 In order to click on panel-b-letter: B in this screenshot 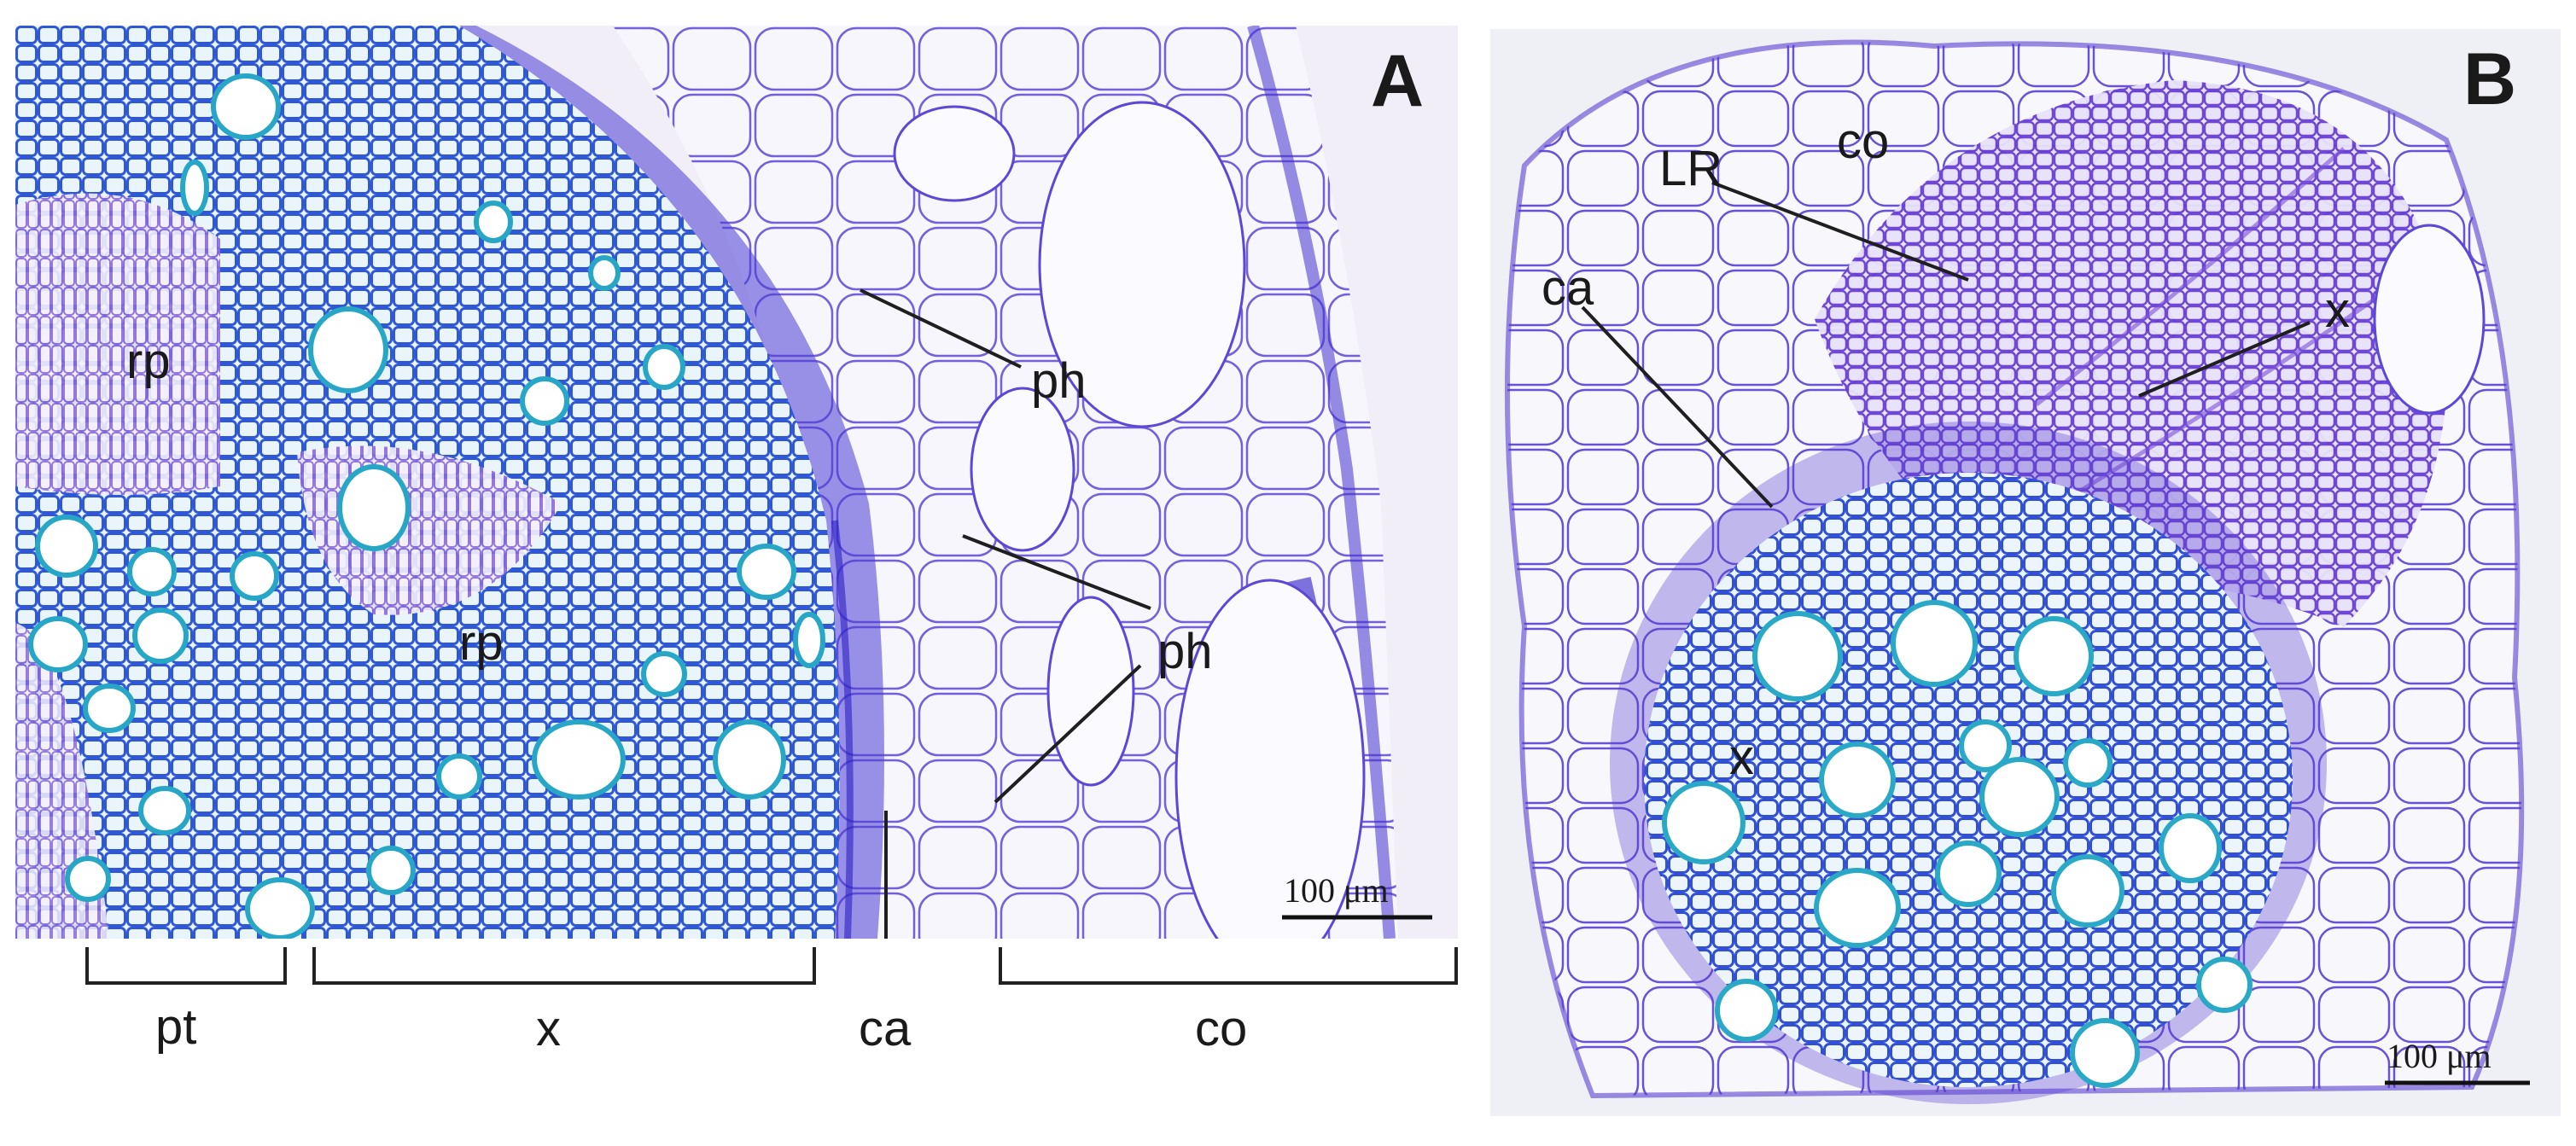, I will do `click(2490, 79)`.